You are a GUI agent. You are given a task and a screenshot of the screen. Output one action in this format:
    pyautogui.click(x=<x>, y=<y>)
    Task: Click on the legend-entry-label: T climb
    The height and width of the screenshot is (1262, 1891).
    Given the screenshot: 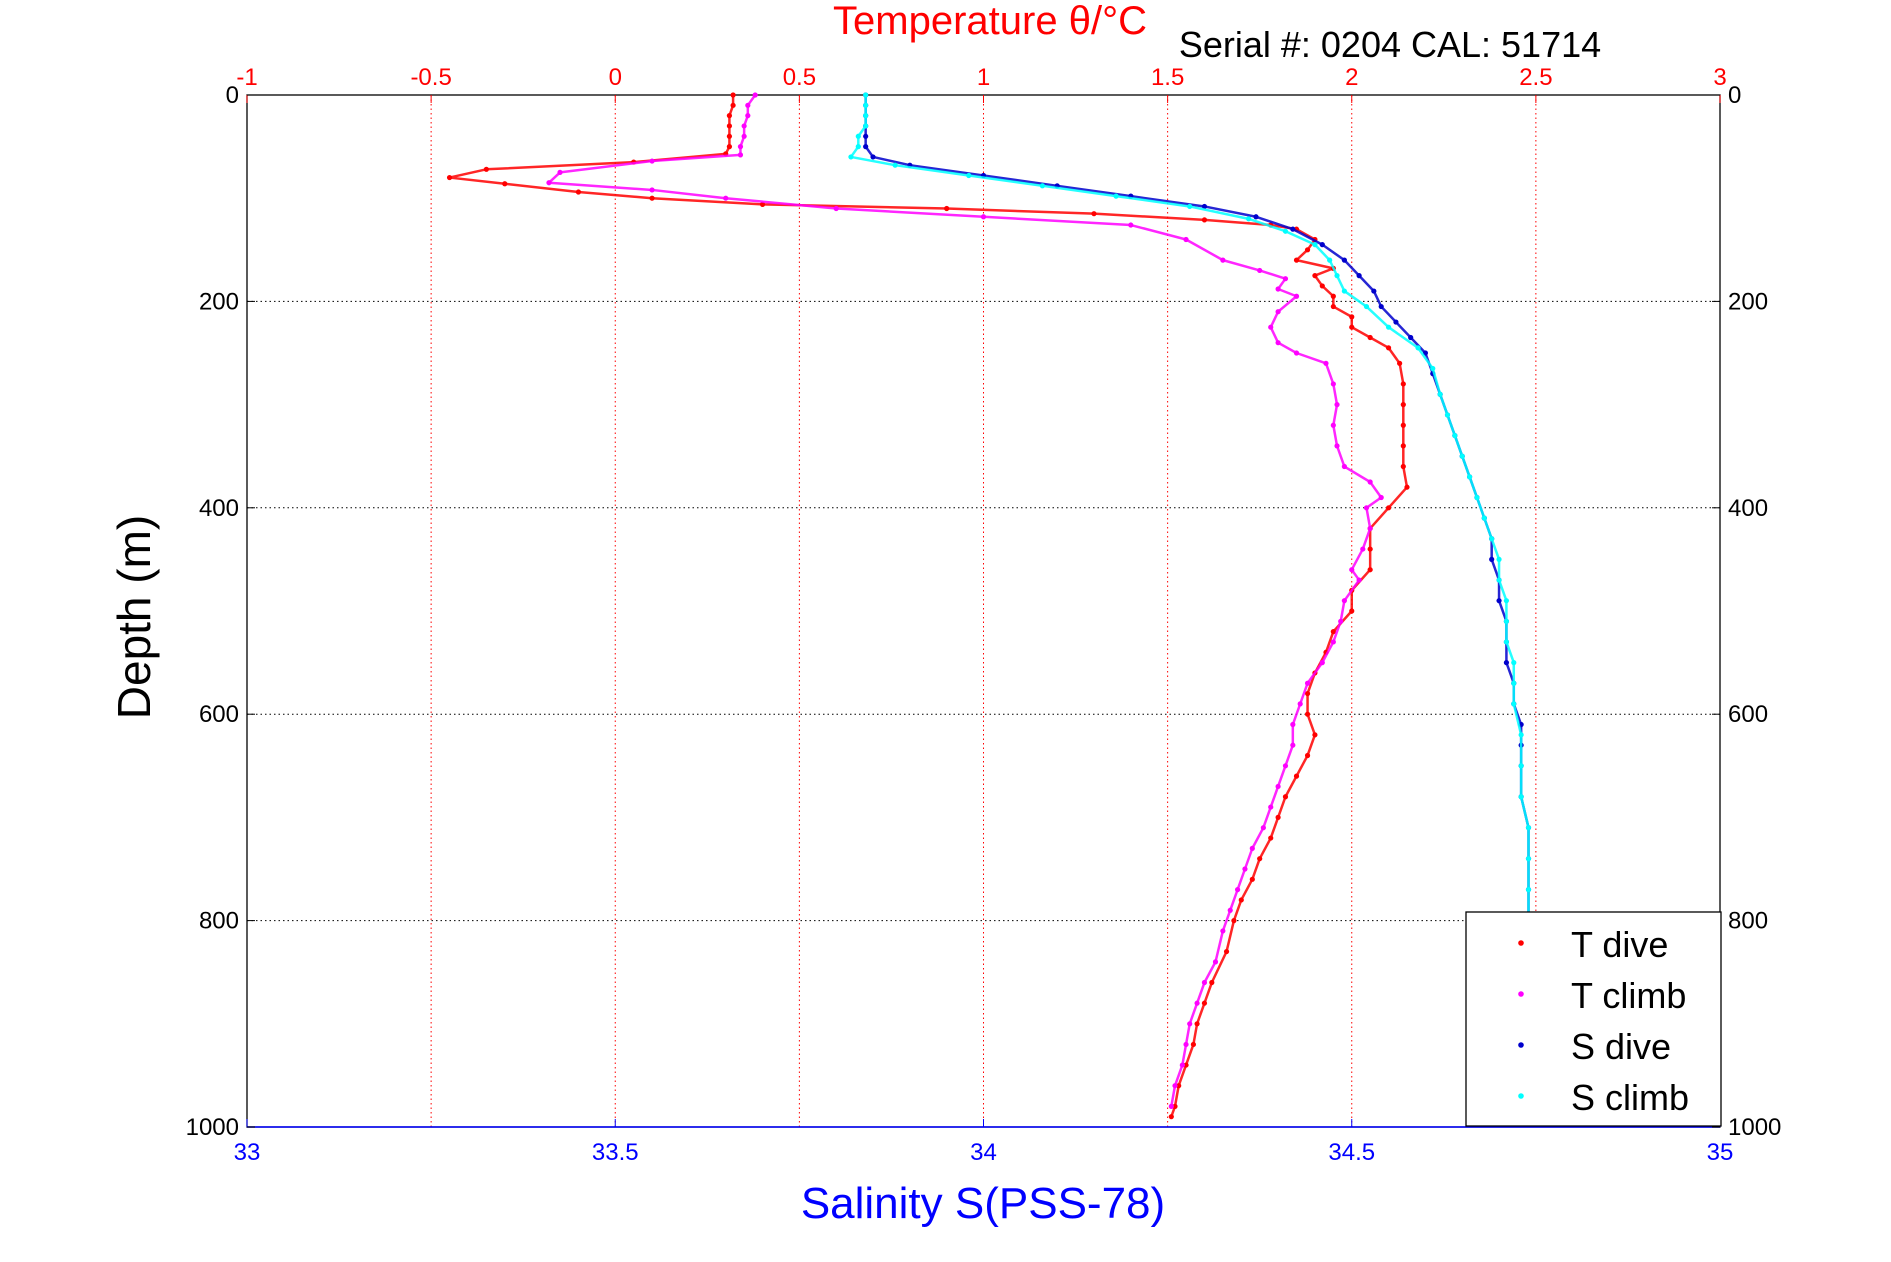 What is the action you would take?
    pyautogui.click(x=1628, y=995)
    